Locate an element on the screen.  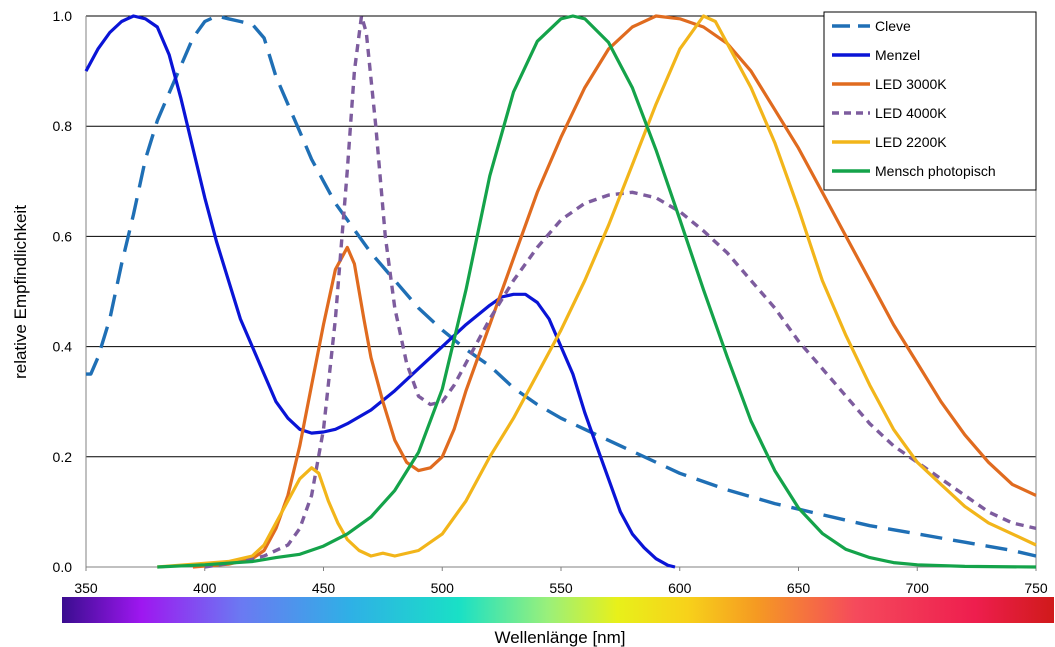
x-tick-label: 750 is located at coordinates (1036, 588).